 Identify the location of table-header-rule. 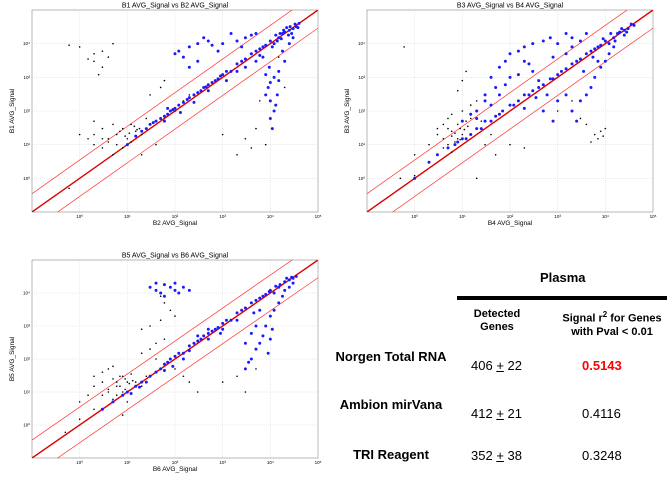
(562, 298).